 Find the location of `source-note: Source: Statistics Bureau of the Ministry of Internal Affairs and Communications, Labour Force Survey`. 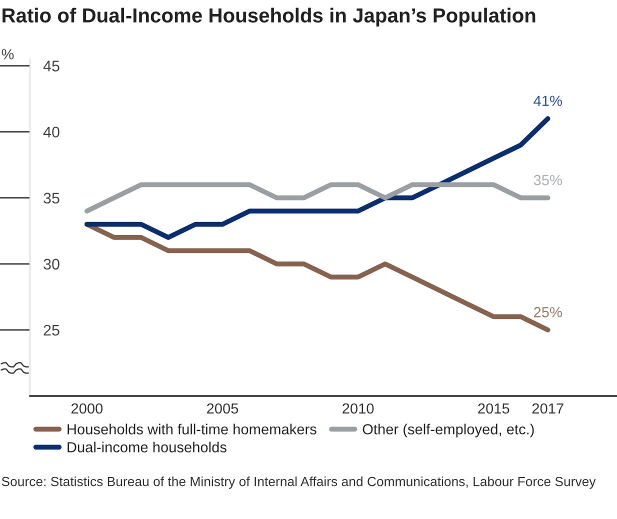

source-note: Source: Statistics Bureau of the Ministry of Internal Affairs and Communications, Labour Force Survey is located at coordinates (299, 482).